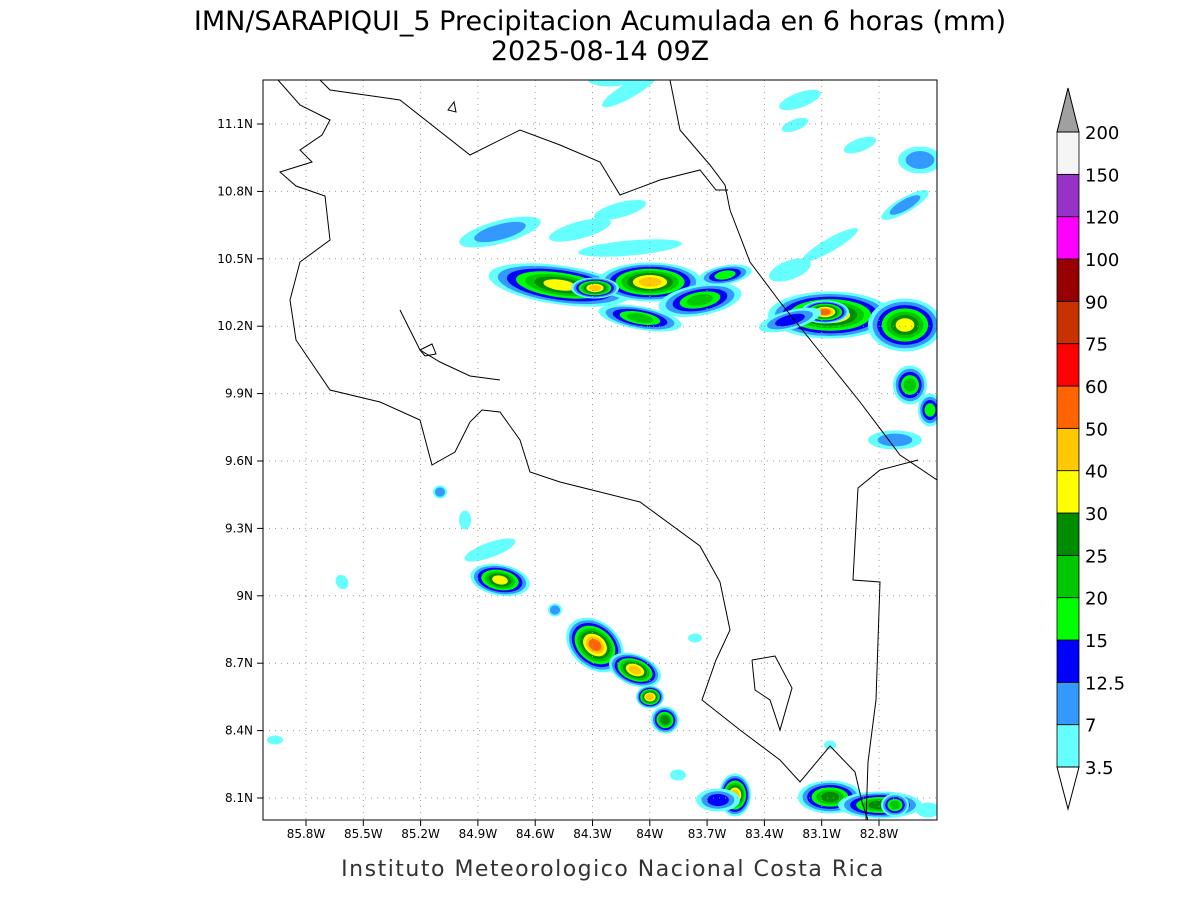  Describe the element at coordinates (478, 834) in the screenshot. I see `x-tick-label: 84.9W` at that location.